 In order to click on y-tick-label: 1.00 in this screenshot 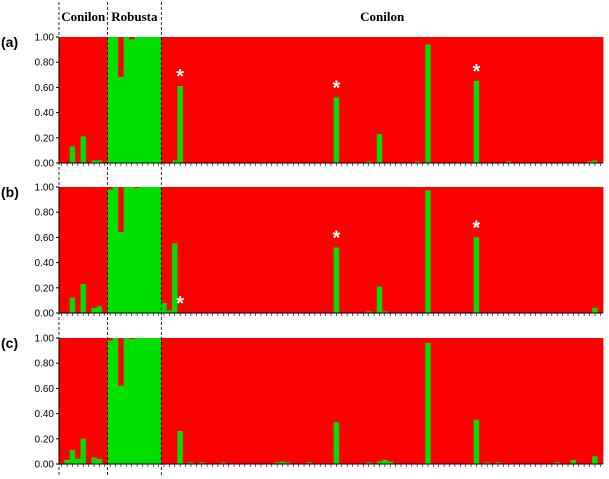, I will do `click(45, 188)`.